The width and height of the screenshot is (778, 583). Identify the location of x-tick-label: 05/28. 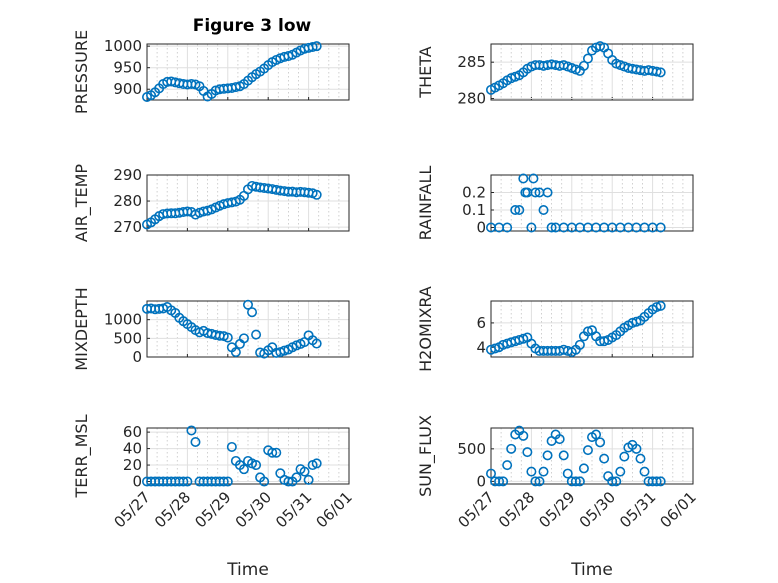
(172, 509).